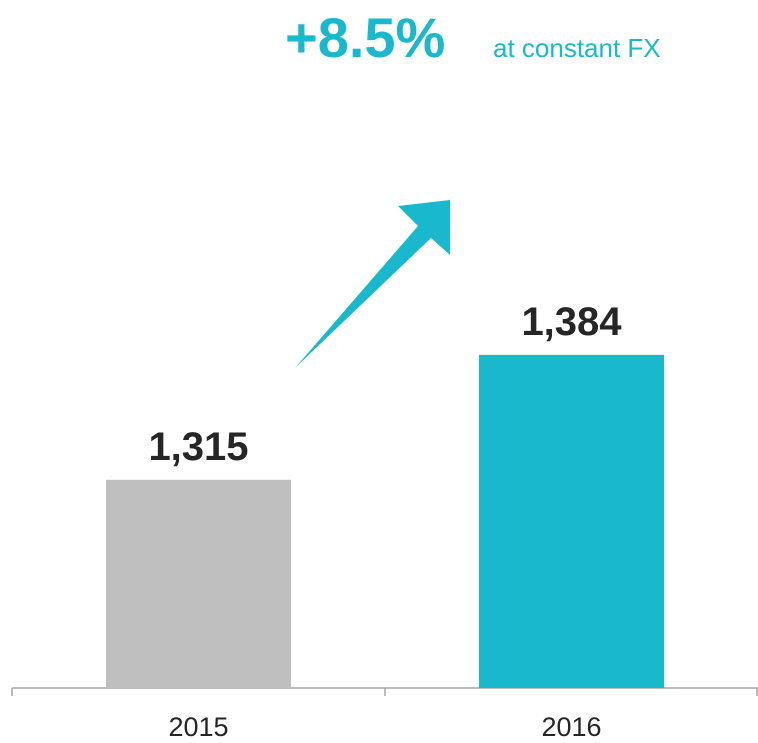 This screenshot has width=758, height=743. What do you see at coordinates (198, 447) in the screenshot?
I see `value-label: 1,315` at bounding box center [198, 447].